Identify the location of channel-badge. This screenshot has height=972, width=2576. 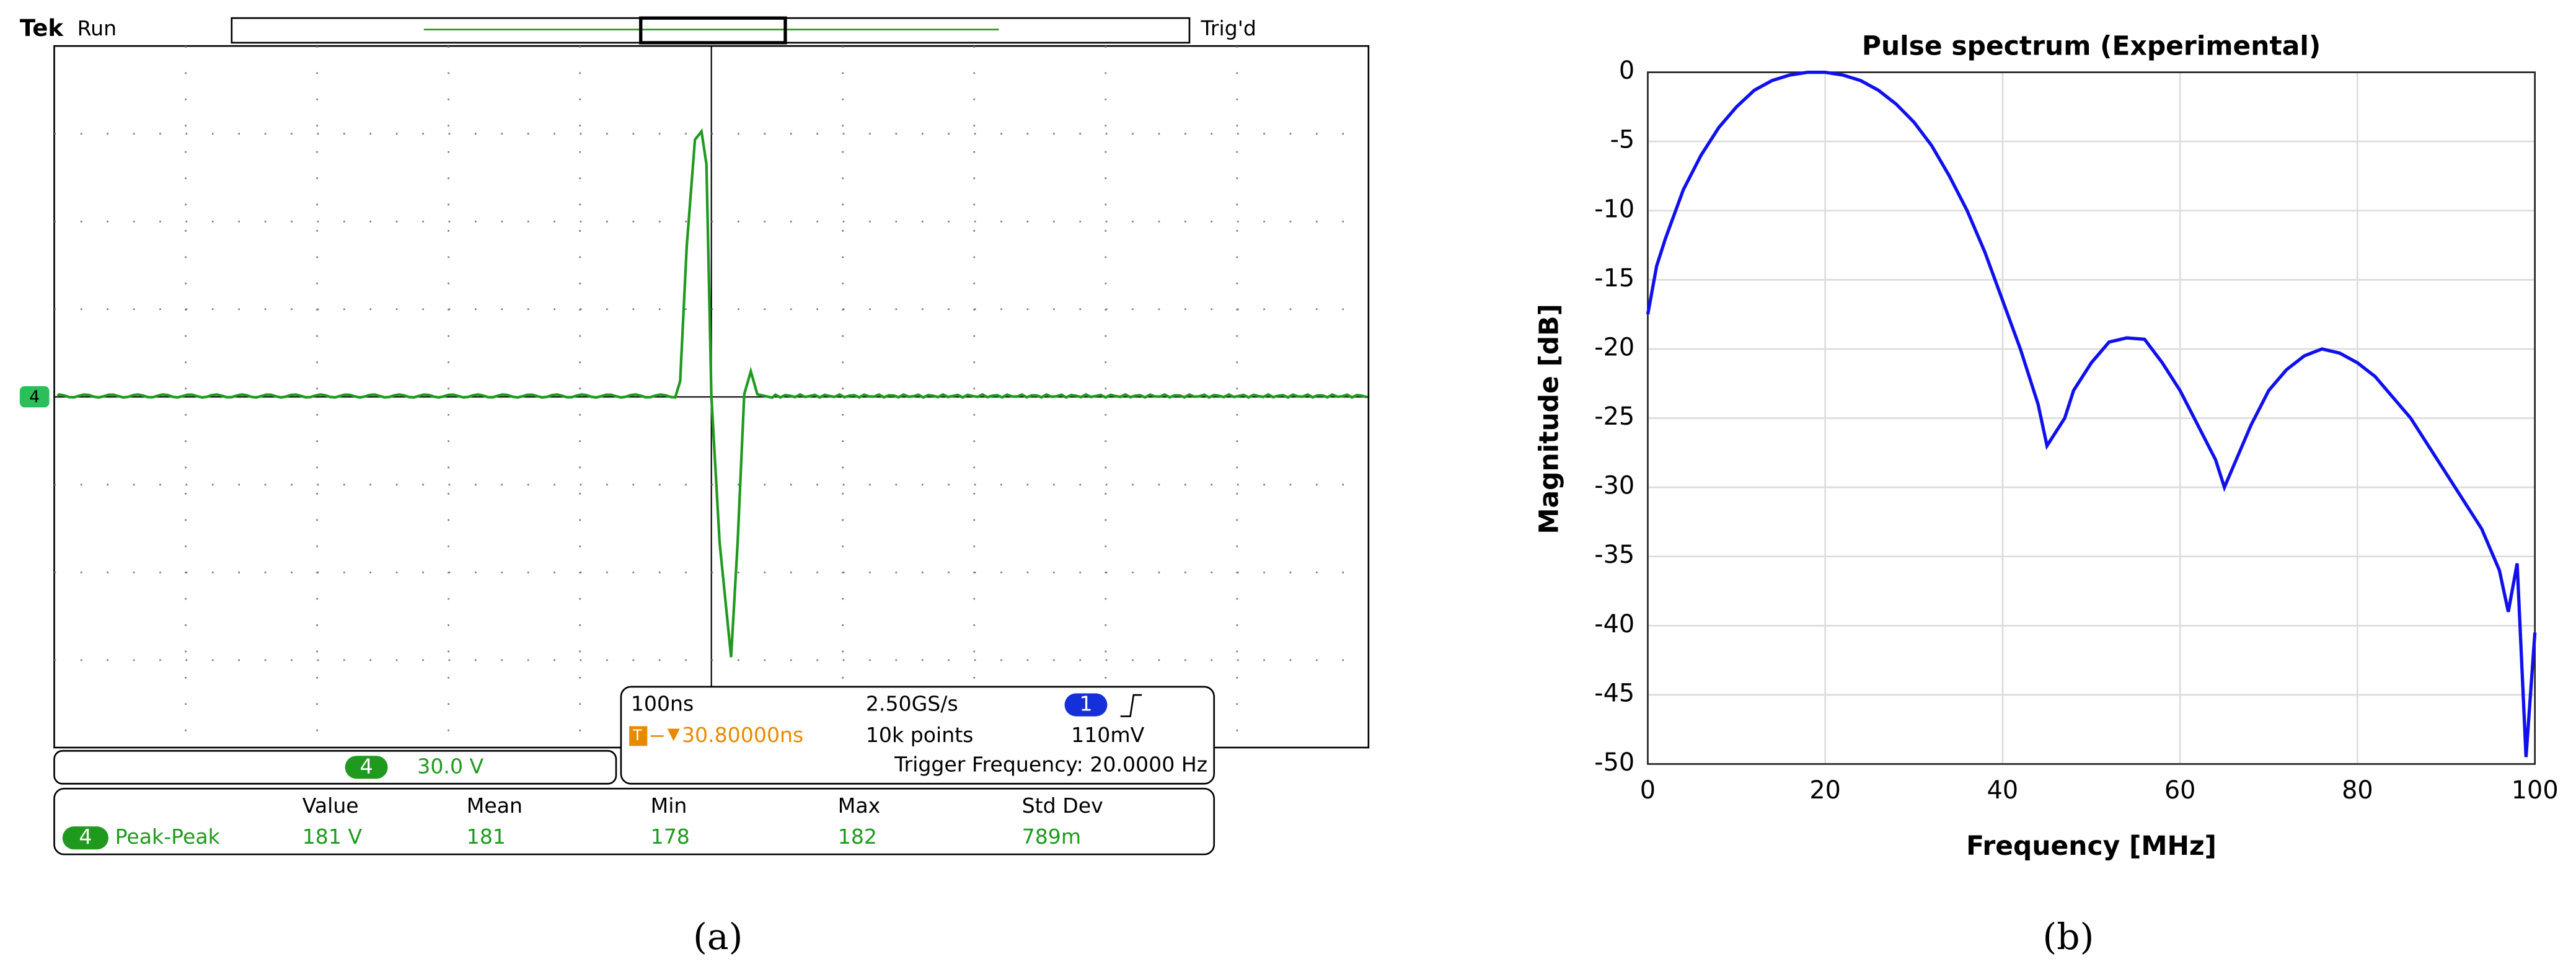
(366, 767).